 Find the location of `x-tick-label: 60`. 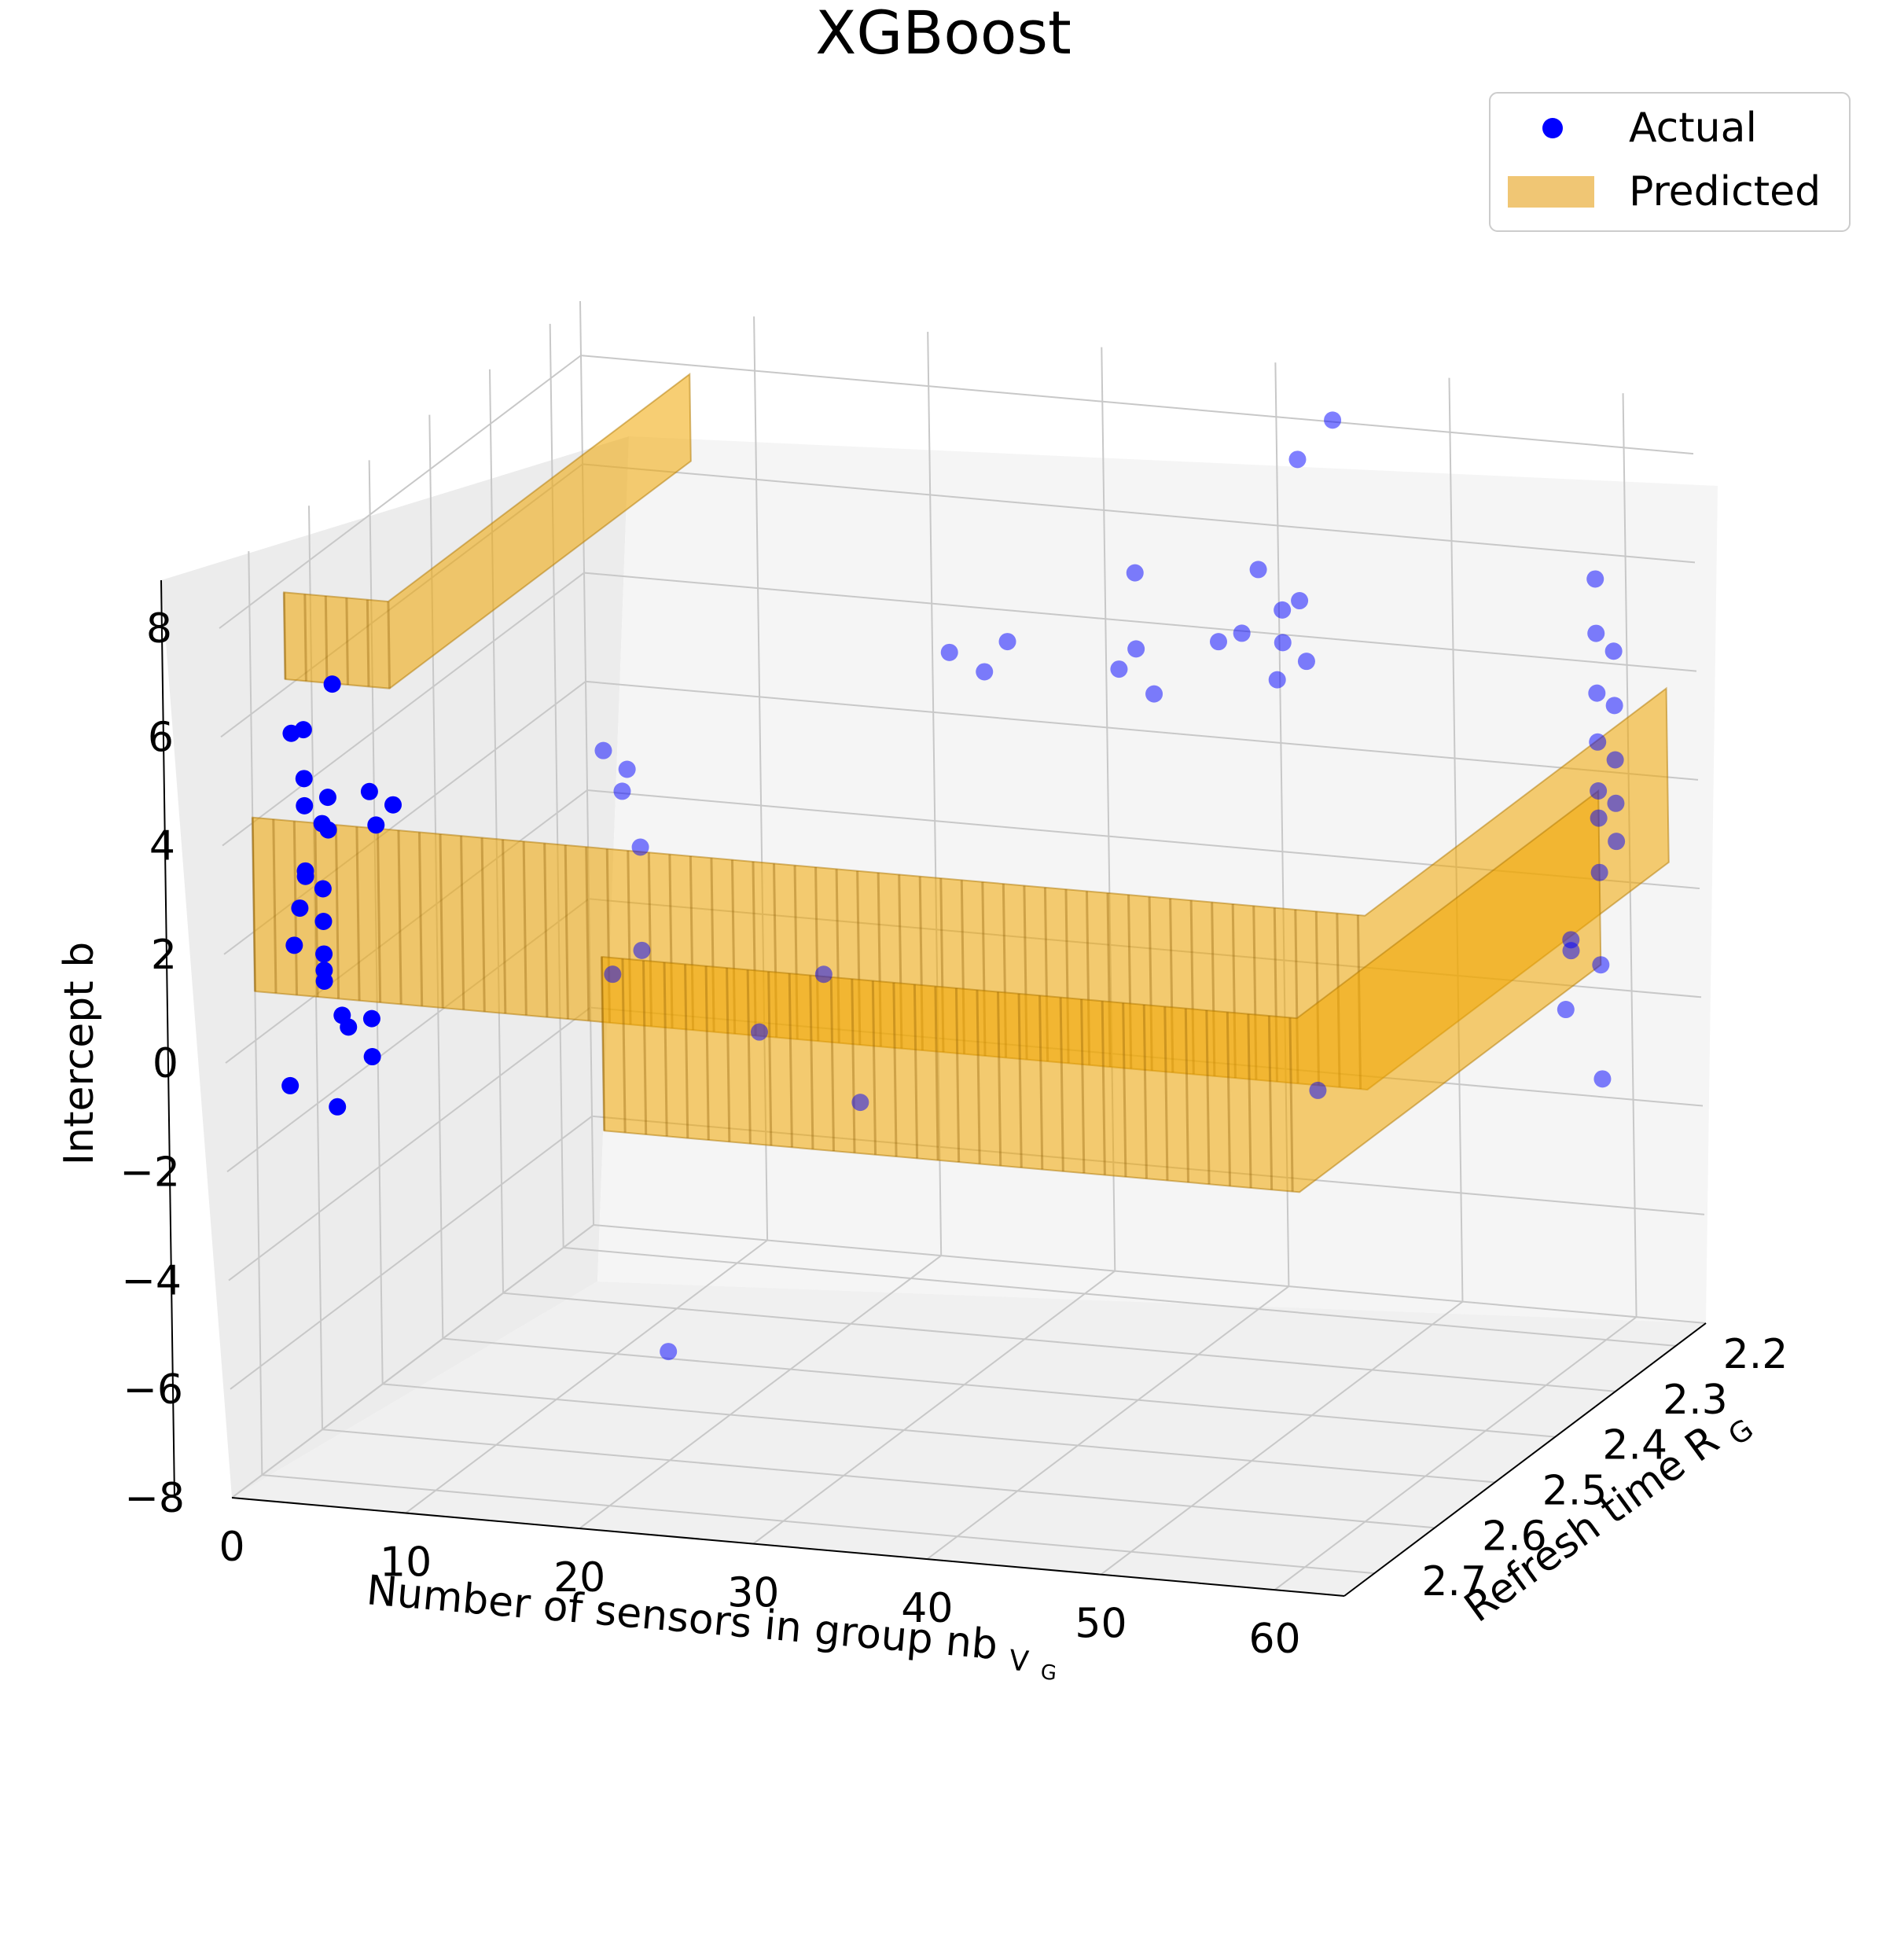

x-tick-label: 60 is located at coordinates (1274, 1639).